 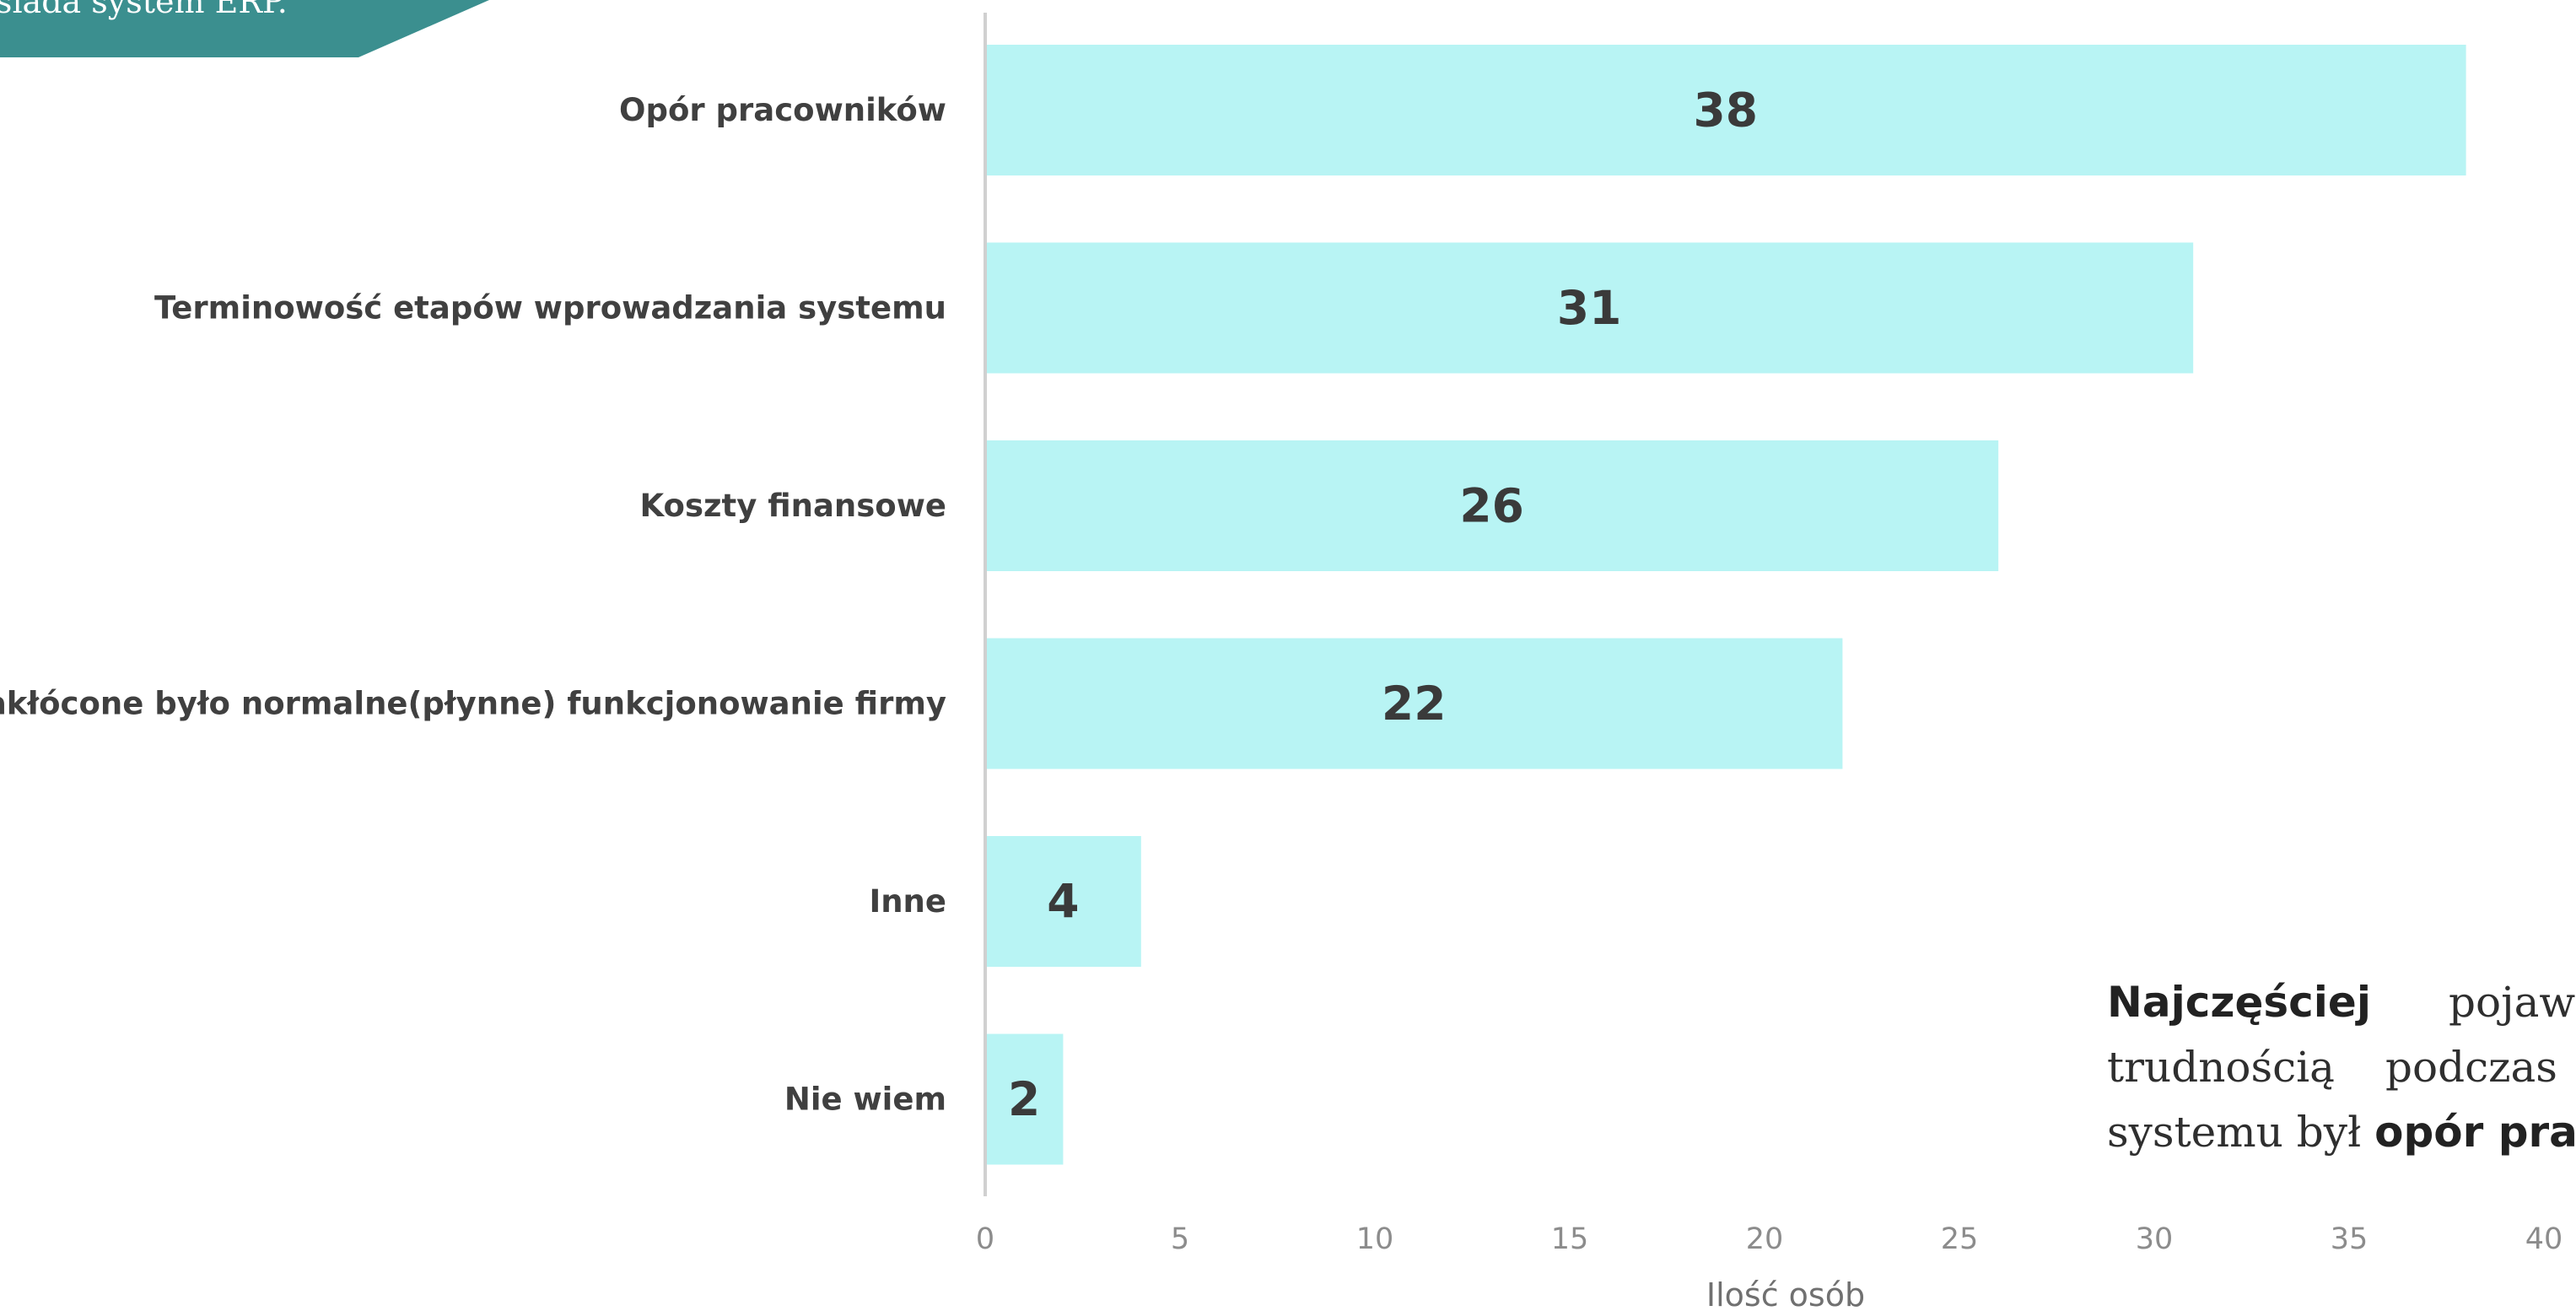 I want to click on data-label: 38, so click(x=1726, y=111).